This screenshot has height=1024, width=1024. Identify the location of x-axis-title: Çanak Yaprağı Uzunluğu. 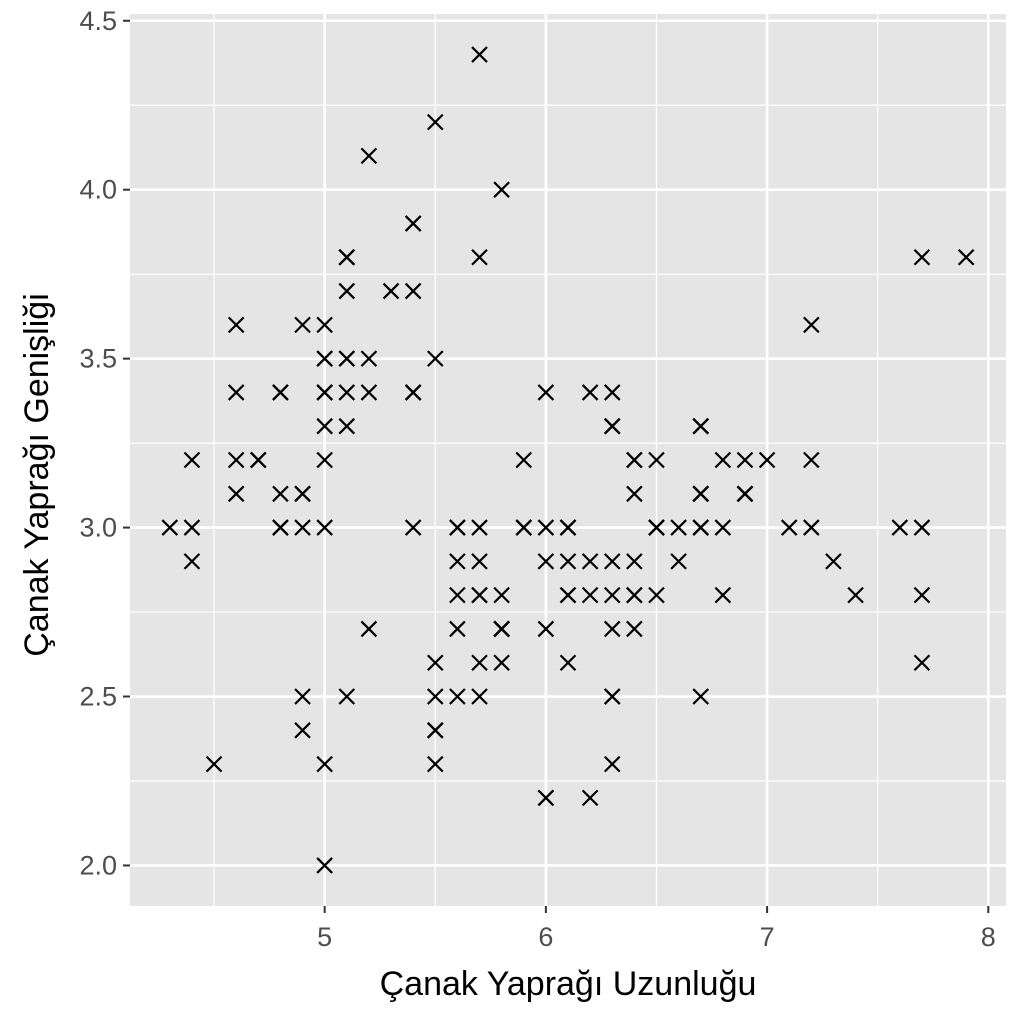
(568, 984).